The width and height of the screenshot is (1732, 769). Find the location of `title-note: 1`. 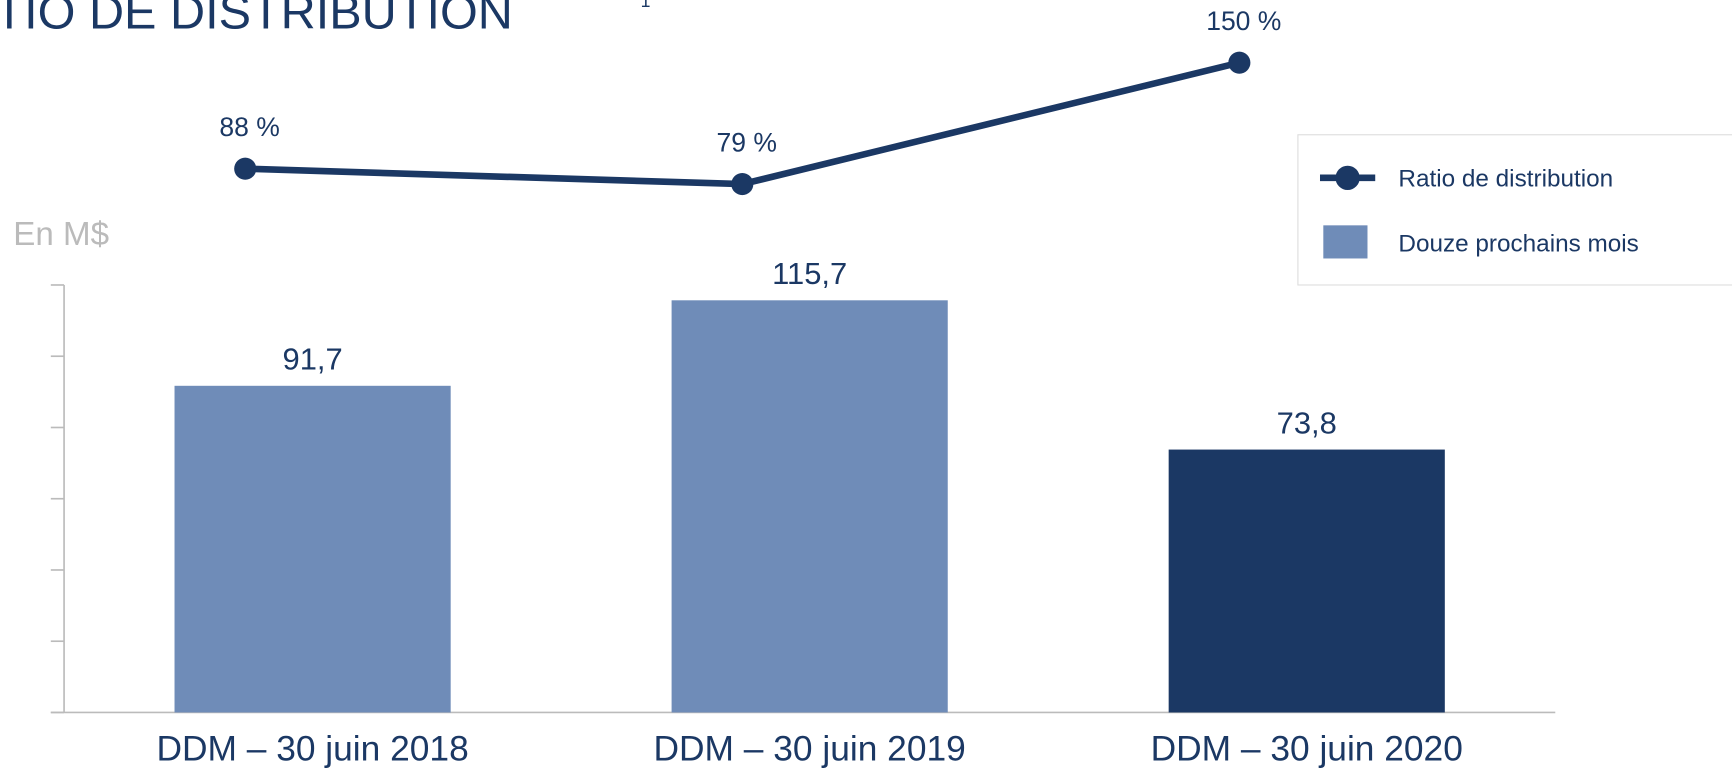

title-note: 1 is located at coordinates (646, 5).